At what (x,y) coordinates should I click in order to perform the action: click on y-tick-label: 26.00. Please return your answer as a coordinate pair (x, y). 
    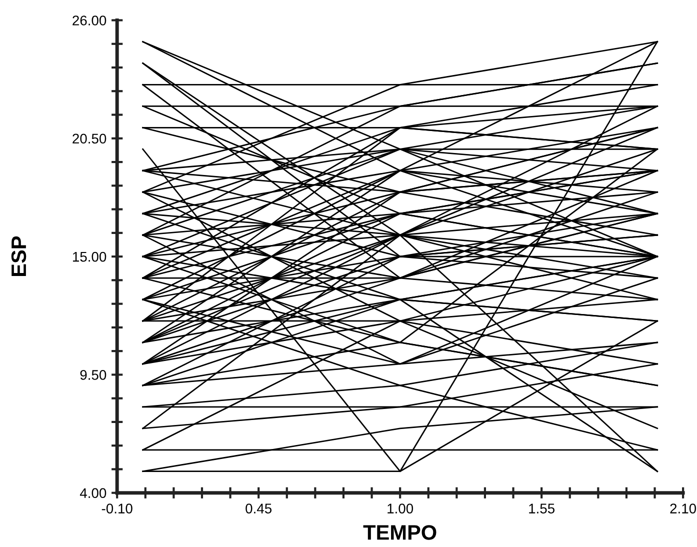
    Looking at the image, I should click on (89, 21).